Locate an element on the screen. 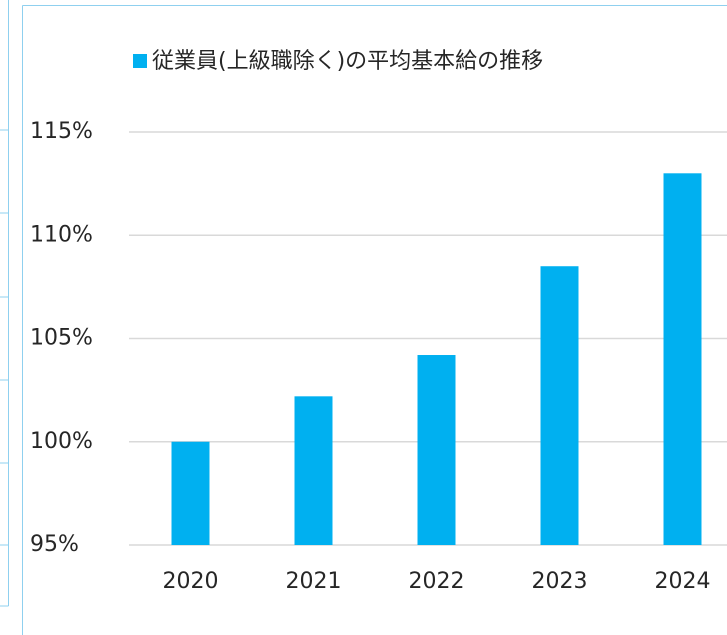 This screenshot has width=727, height=635. y-tick-label: 105% is located at coordinates (61, 338).